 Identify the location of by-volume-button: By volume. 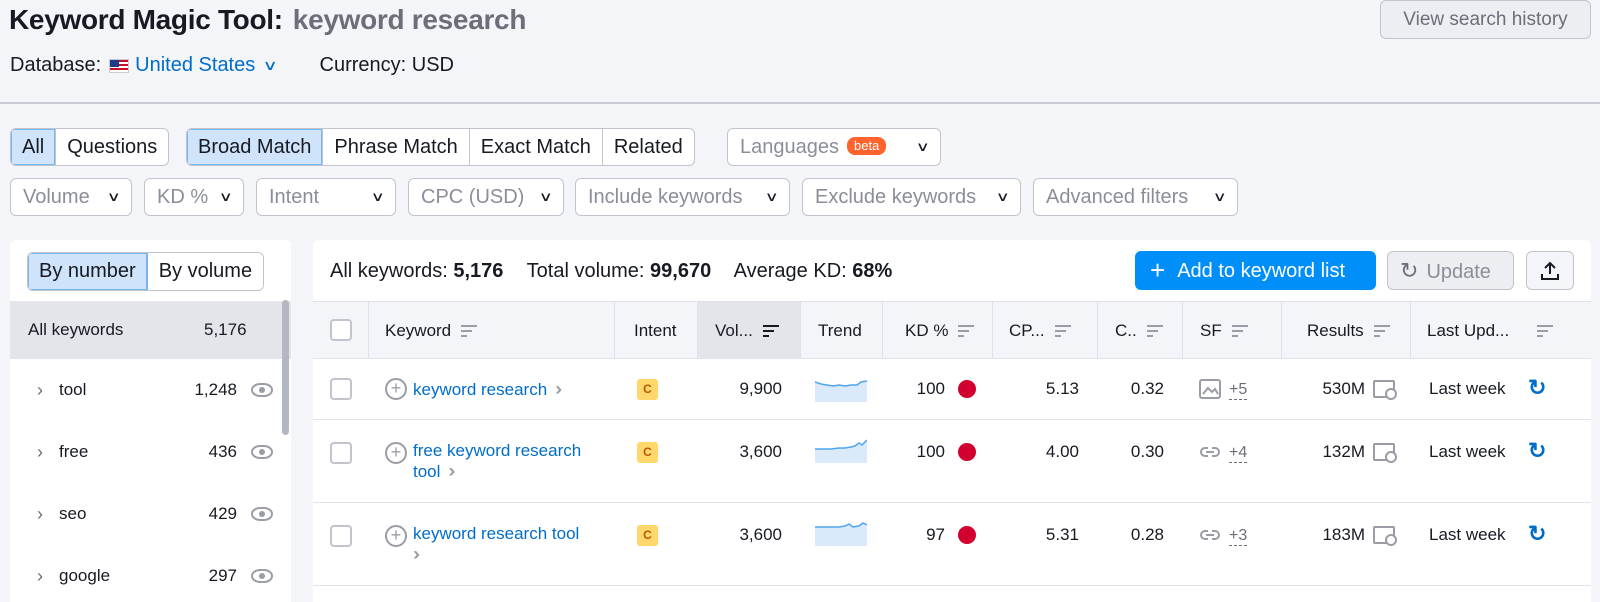
(205, 271).